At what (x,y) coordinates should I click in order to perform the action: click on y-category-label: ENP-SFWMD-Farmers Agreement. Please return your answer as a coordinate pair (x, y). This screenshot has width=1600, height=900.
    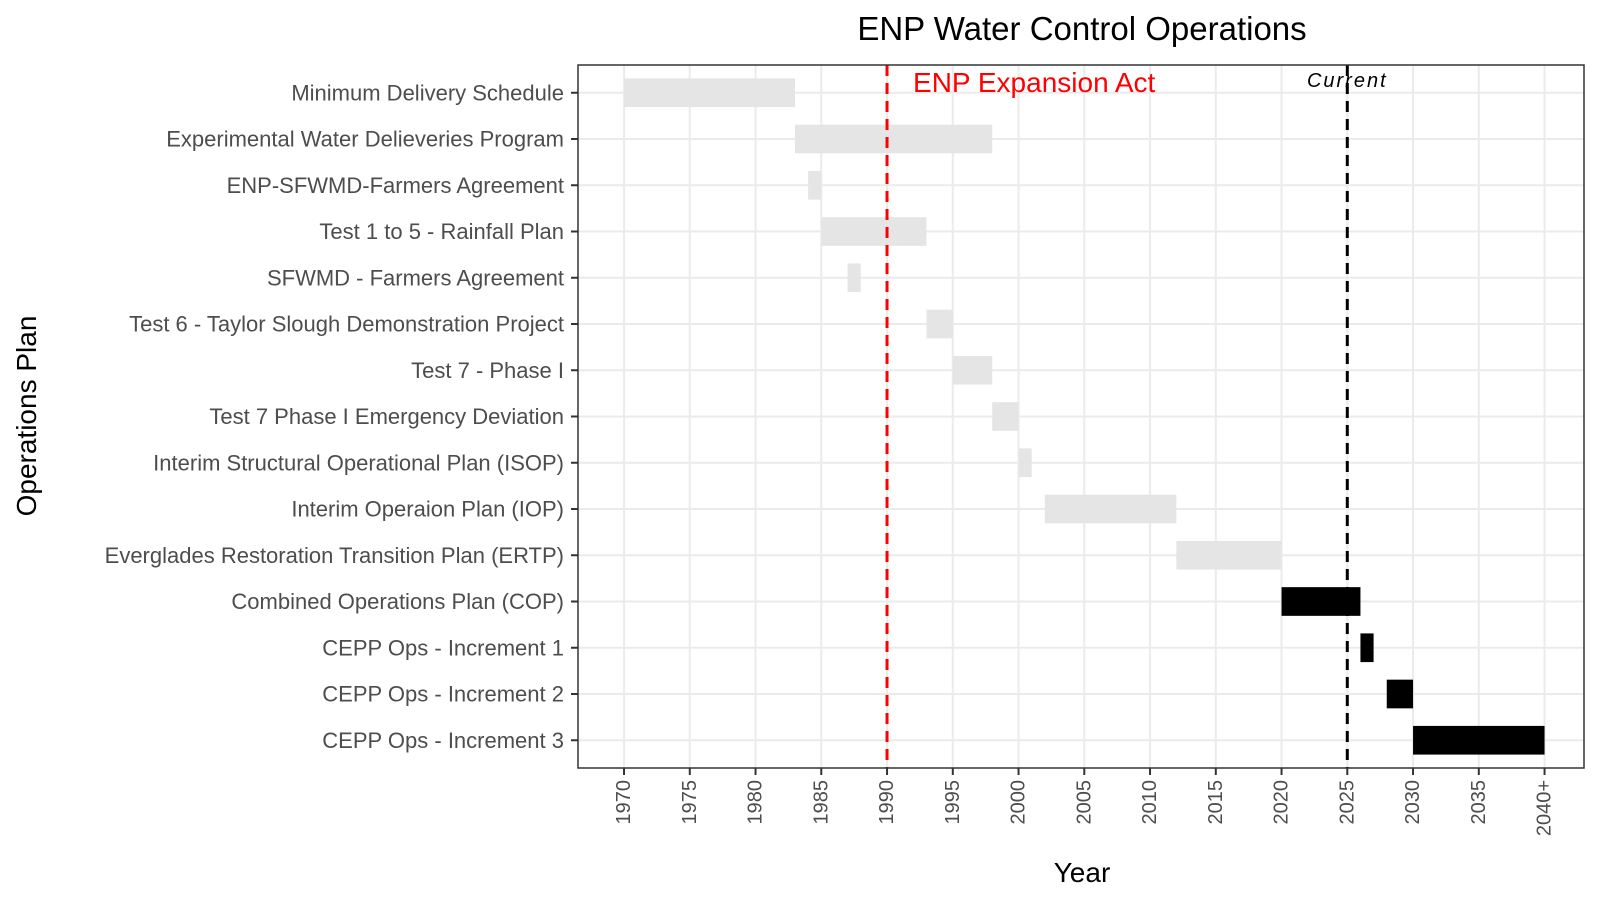
    Looking at the image, I should click on (395, 185).